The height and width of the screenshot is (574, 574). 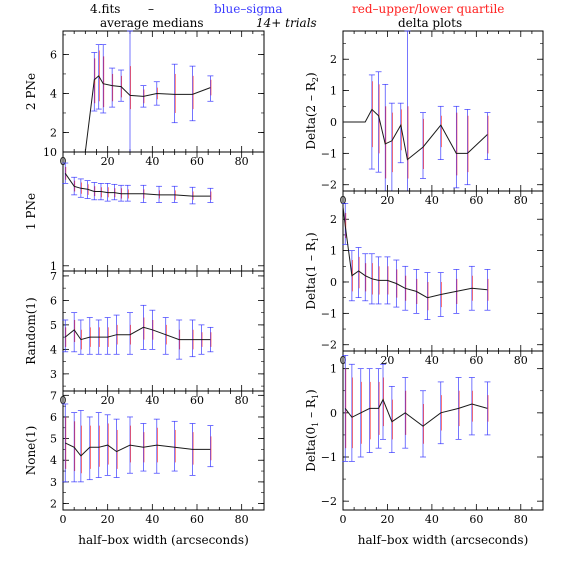 I want to click on y-axis-label: Delta(01 – R1), so click(x=312, y=430).